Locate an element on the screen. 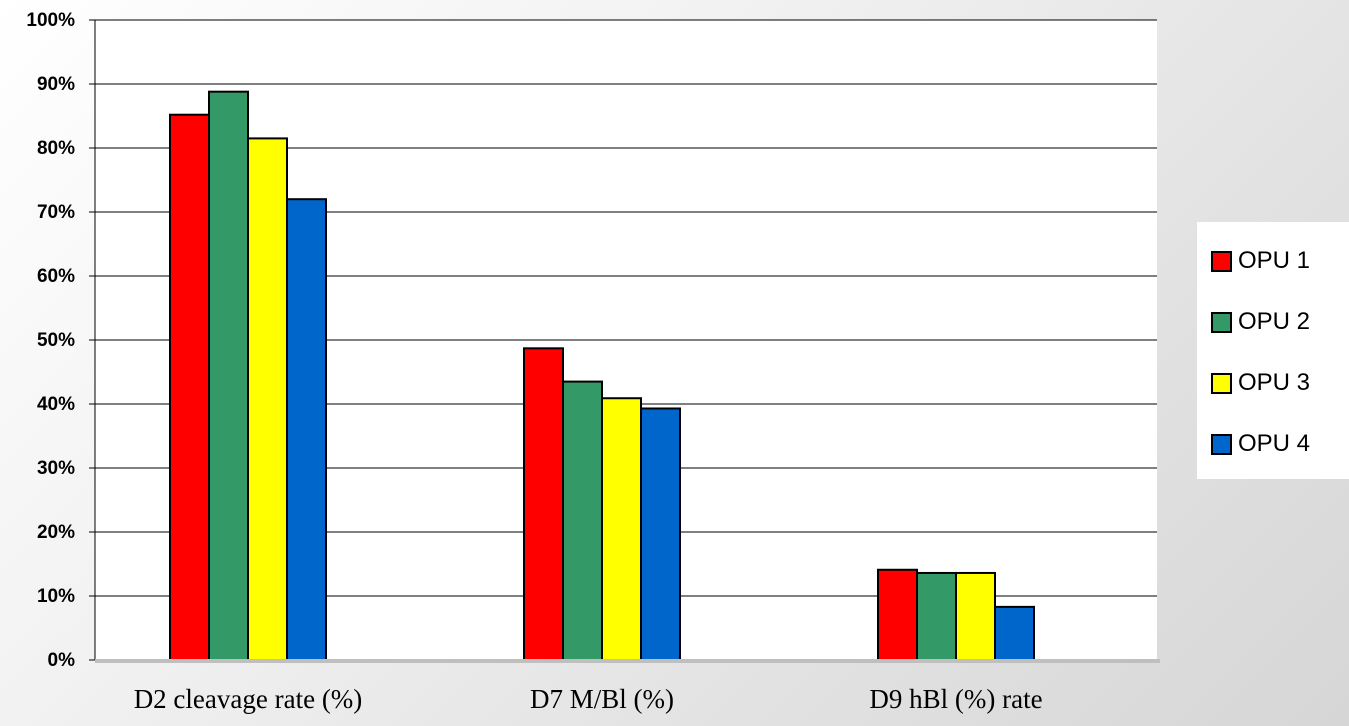 Image resolution: width=1349 pixels, height=726 pixels. legend-item-opu-2: OPU 2 is located at coordinates (1260, 322).